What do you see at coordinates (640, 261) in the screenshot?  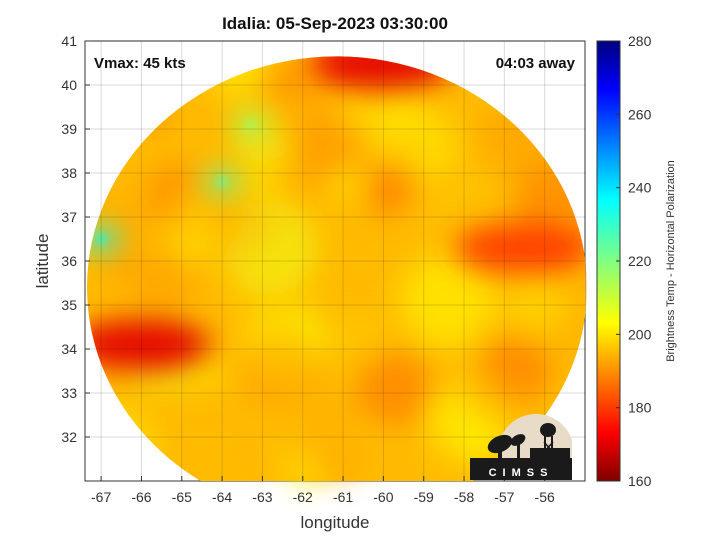 I see `colorbar-tick-label: 220` at bounding box center [640, 261].